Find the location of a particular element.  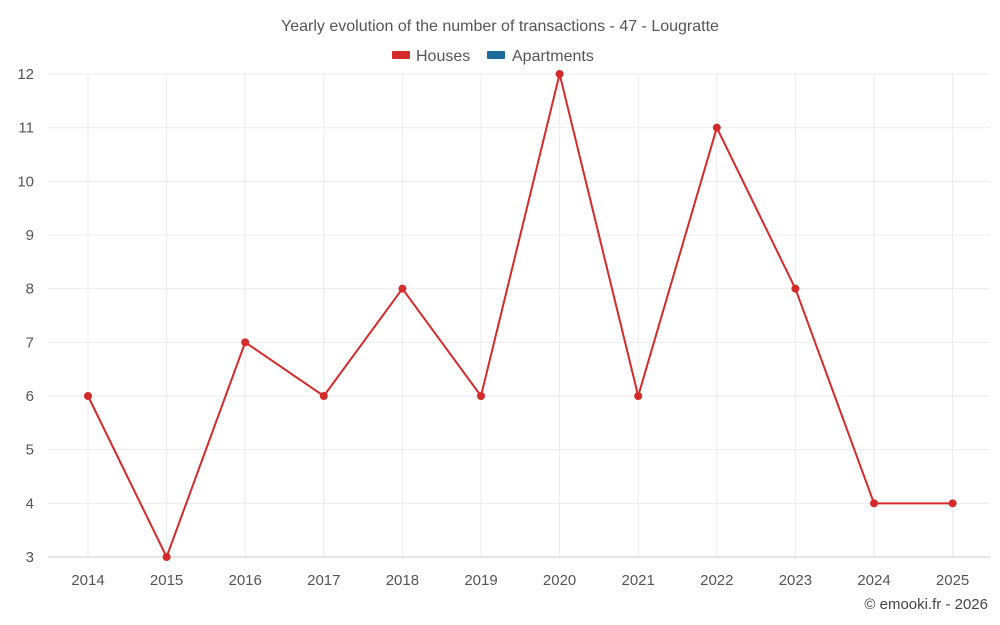

x-tick-label: 2023 is located at coordinates (795, 580).